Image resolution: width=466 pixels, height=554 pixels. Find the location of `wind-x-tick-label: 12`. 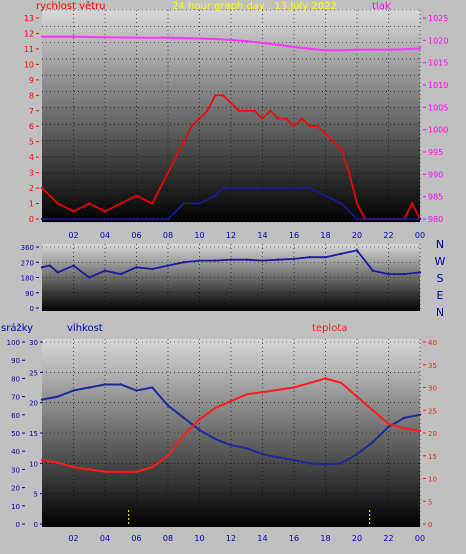

wind-x-tick-label: 12 is located at coordinates (231, 235).